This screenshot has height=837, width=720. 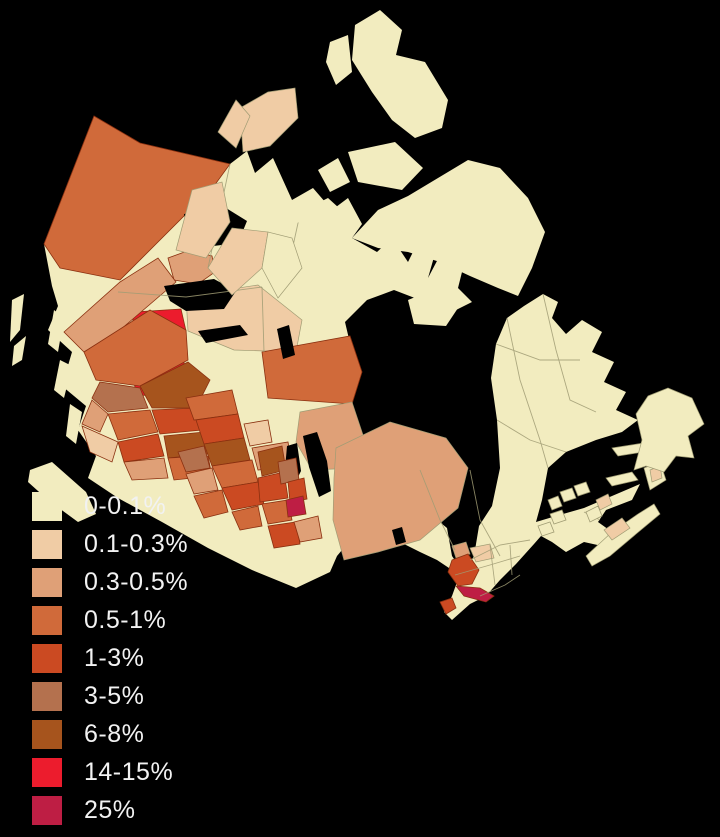 I want to click on legend-row: 25%, so click(x=110, y=810).